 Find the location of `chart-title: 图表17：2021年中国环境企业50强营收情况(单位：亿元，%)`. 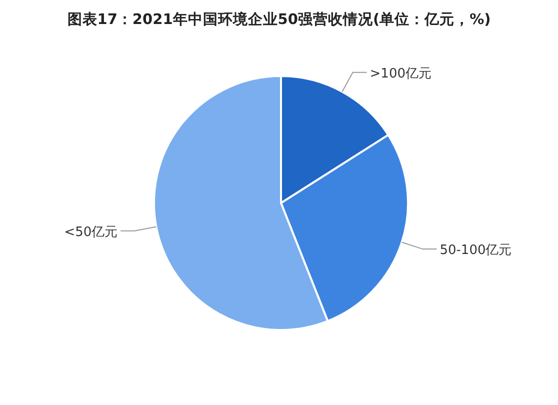

chart-title: 图表17：2021年中国环境企业50强营收情况(单位：亿元，%) is located at coordinates (279, 19).